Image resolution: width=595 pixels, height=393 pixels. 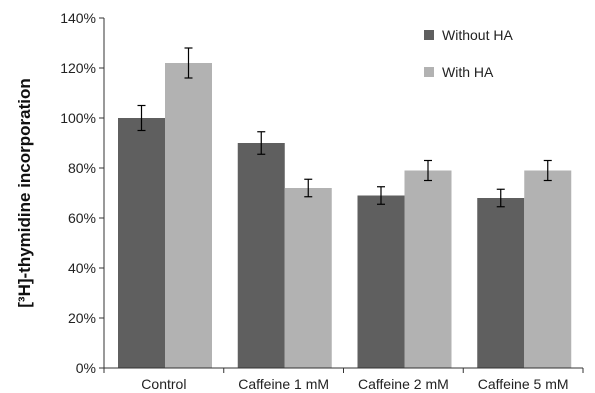 What do you see at coordinates (82, 268) in the screenshot?
I see `y-tick-label: 40%` at bounding box center [82, 268].